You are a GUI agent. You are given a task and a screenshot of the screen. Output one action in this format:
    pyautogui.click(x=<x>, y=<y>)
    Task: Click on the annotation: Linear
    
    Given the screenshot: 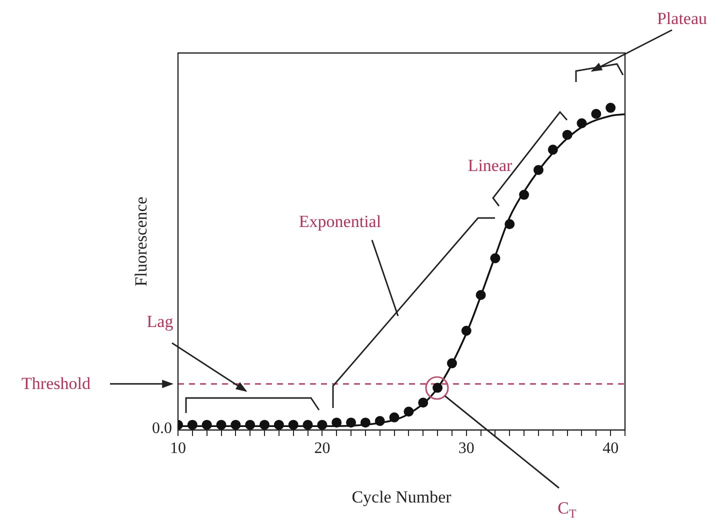 What is the action you would take?
    pyautogui.click(x=490, y=166)
    